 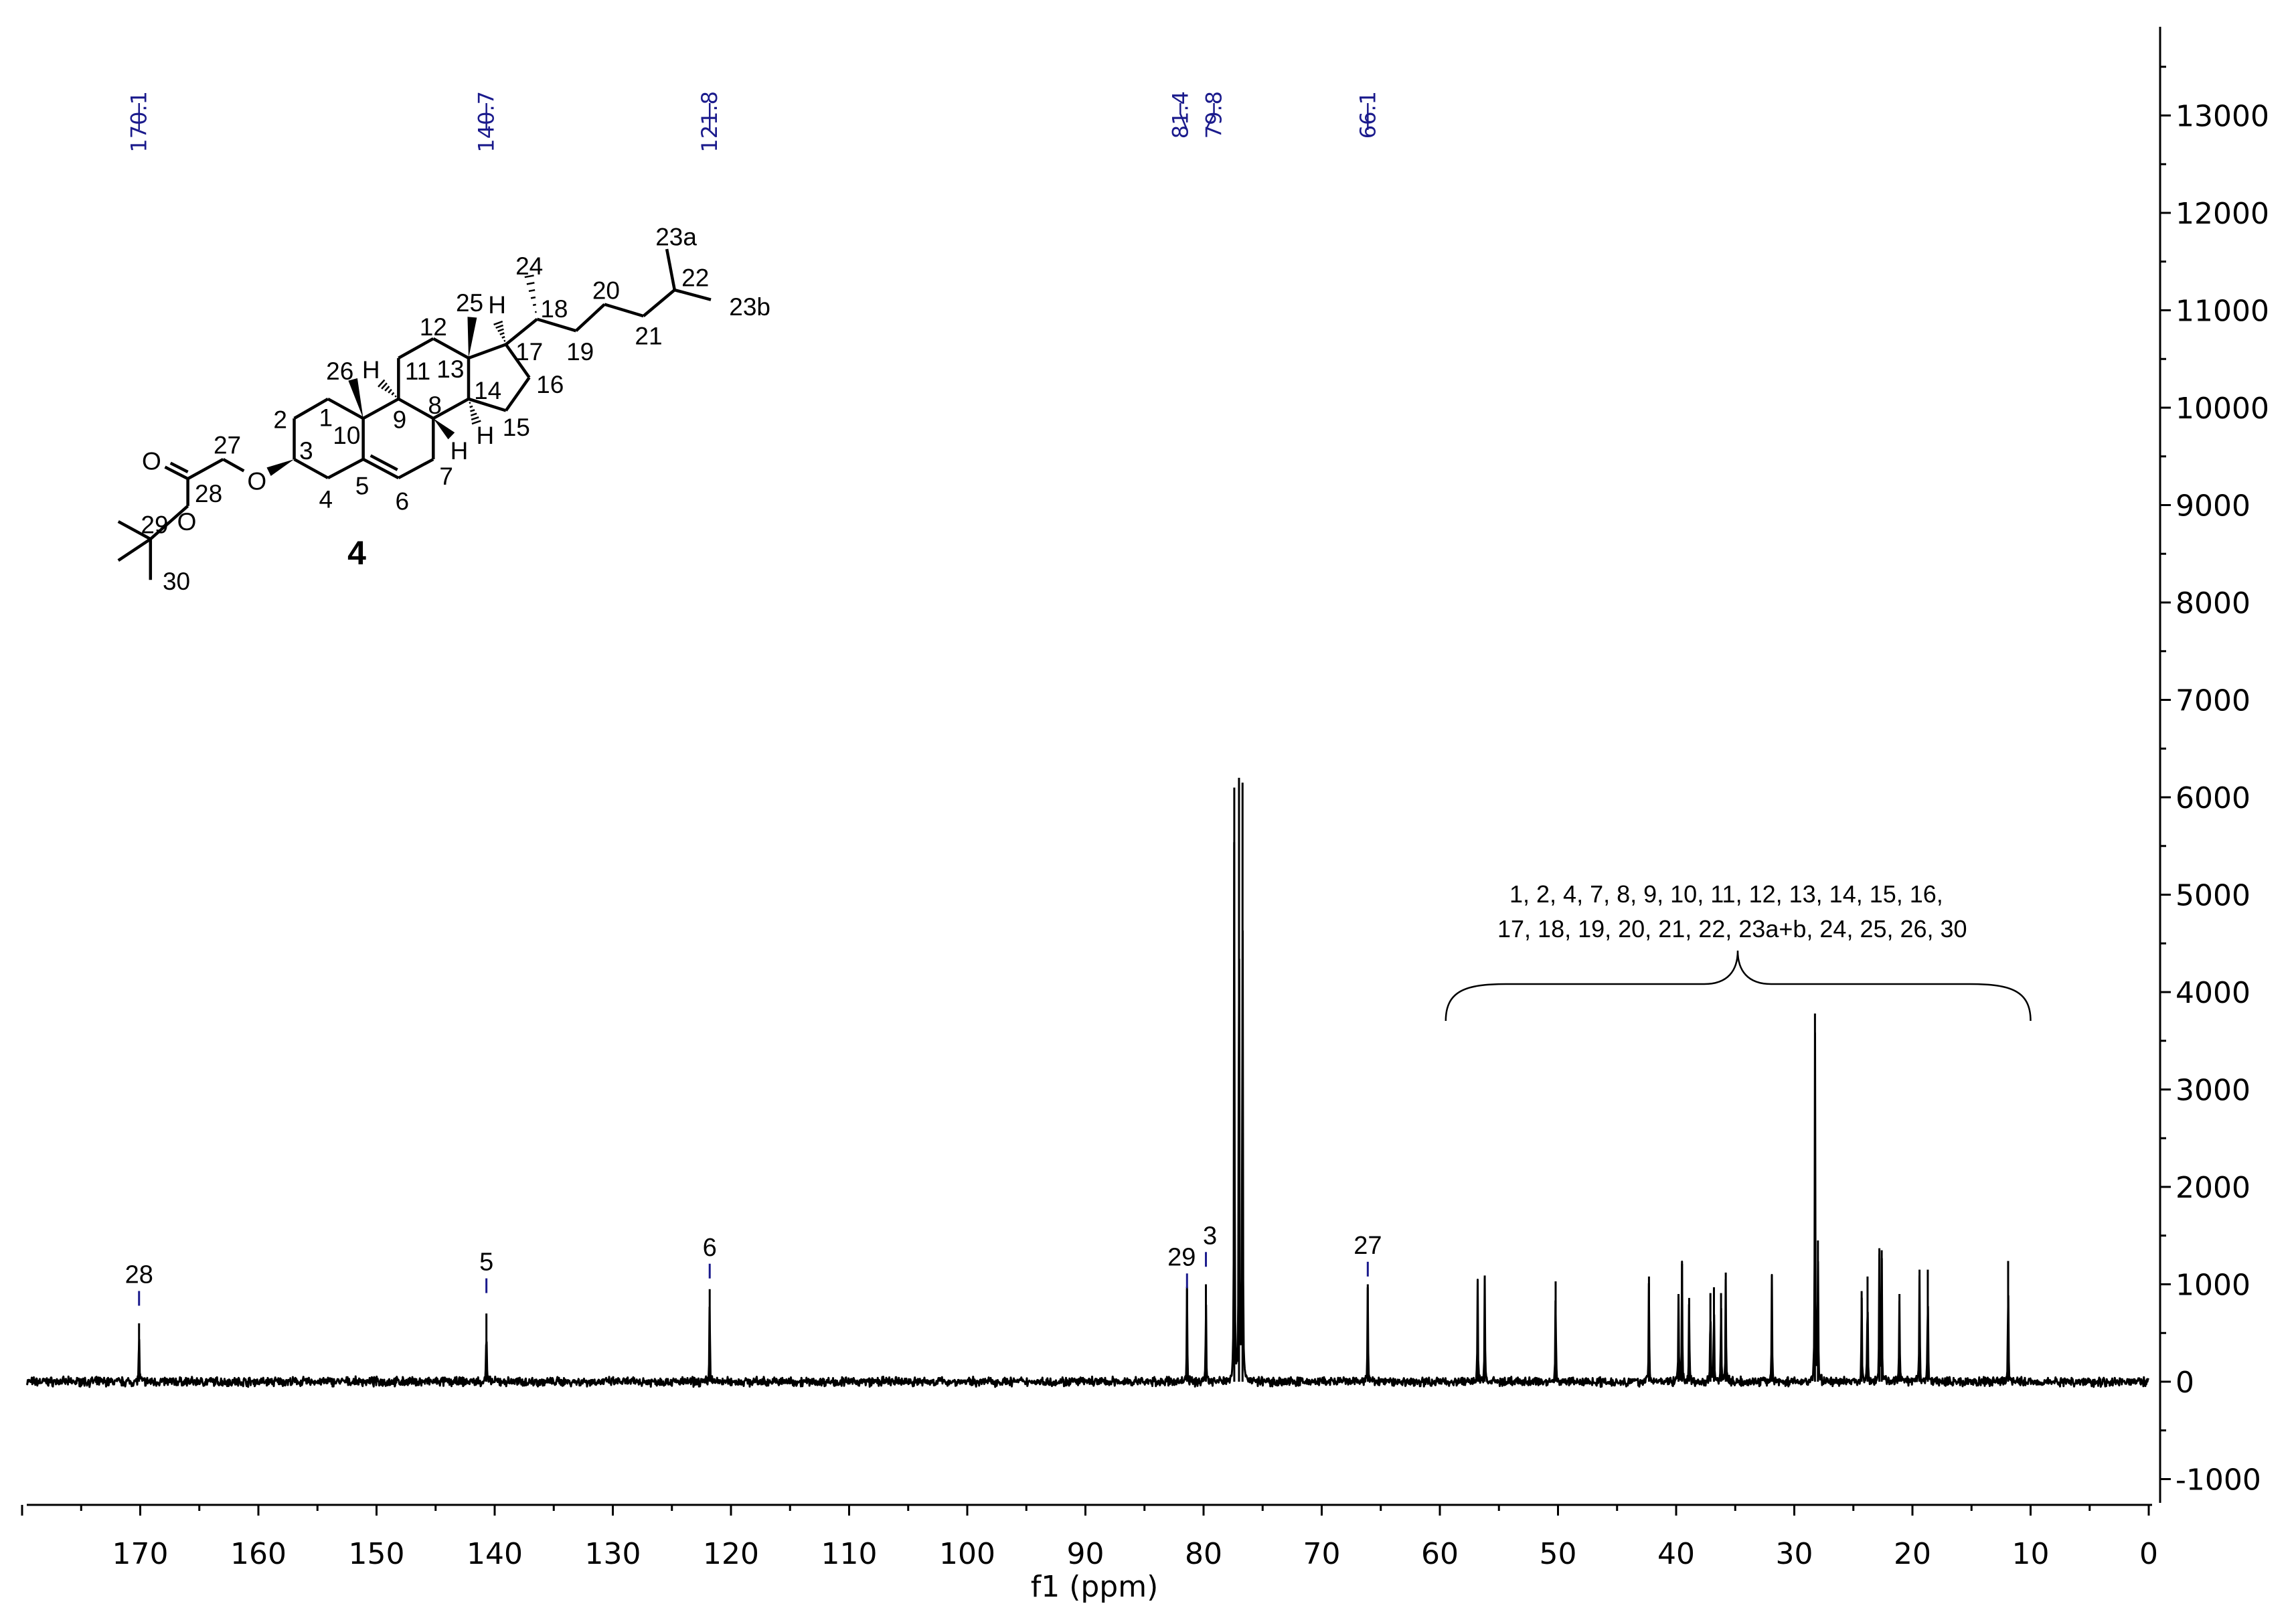 What do you see at coordinates (209, 494) in the screenshot?
I see `atom-number-label: 28` at bounding box center [209, 494].